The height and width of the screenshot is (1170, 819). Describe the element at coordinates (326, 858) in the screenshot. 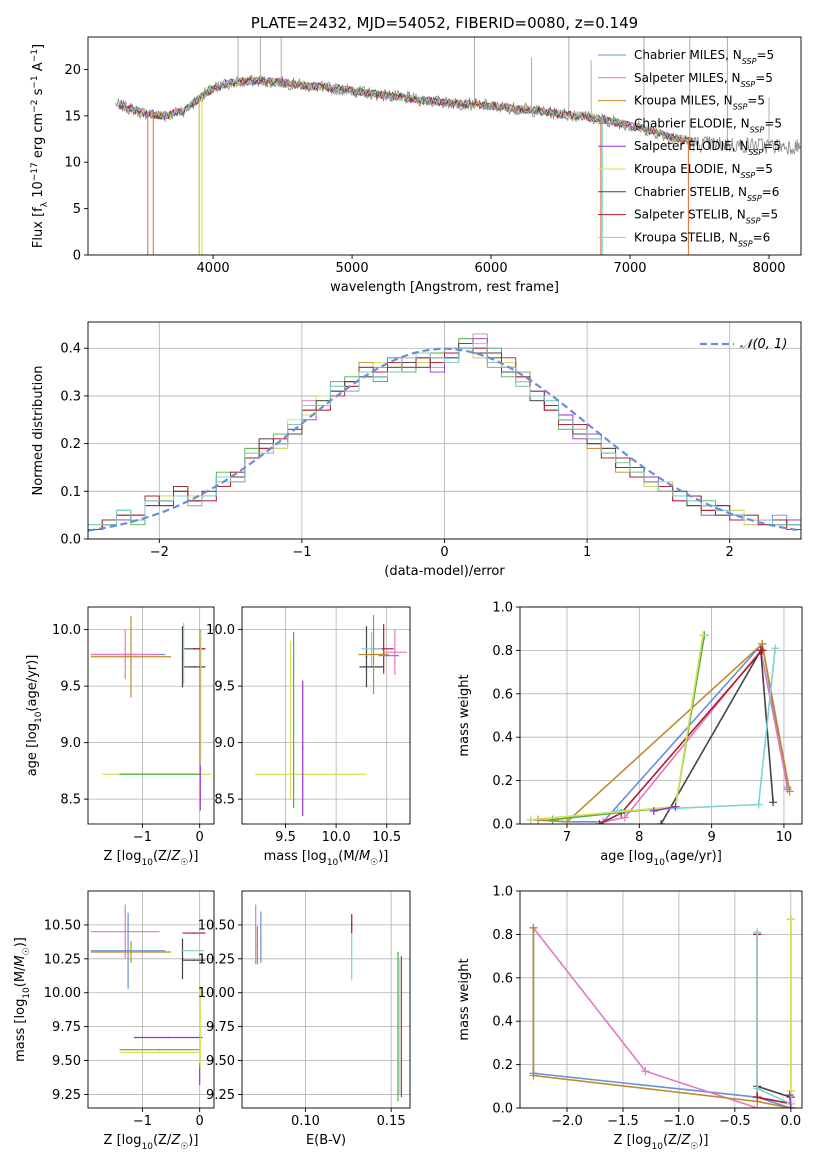

I see `x-axis-label: mass [log10(M/M☉)]` at that location.